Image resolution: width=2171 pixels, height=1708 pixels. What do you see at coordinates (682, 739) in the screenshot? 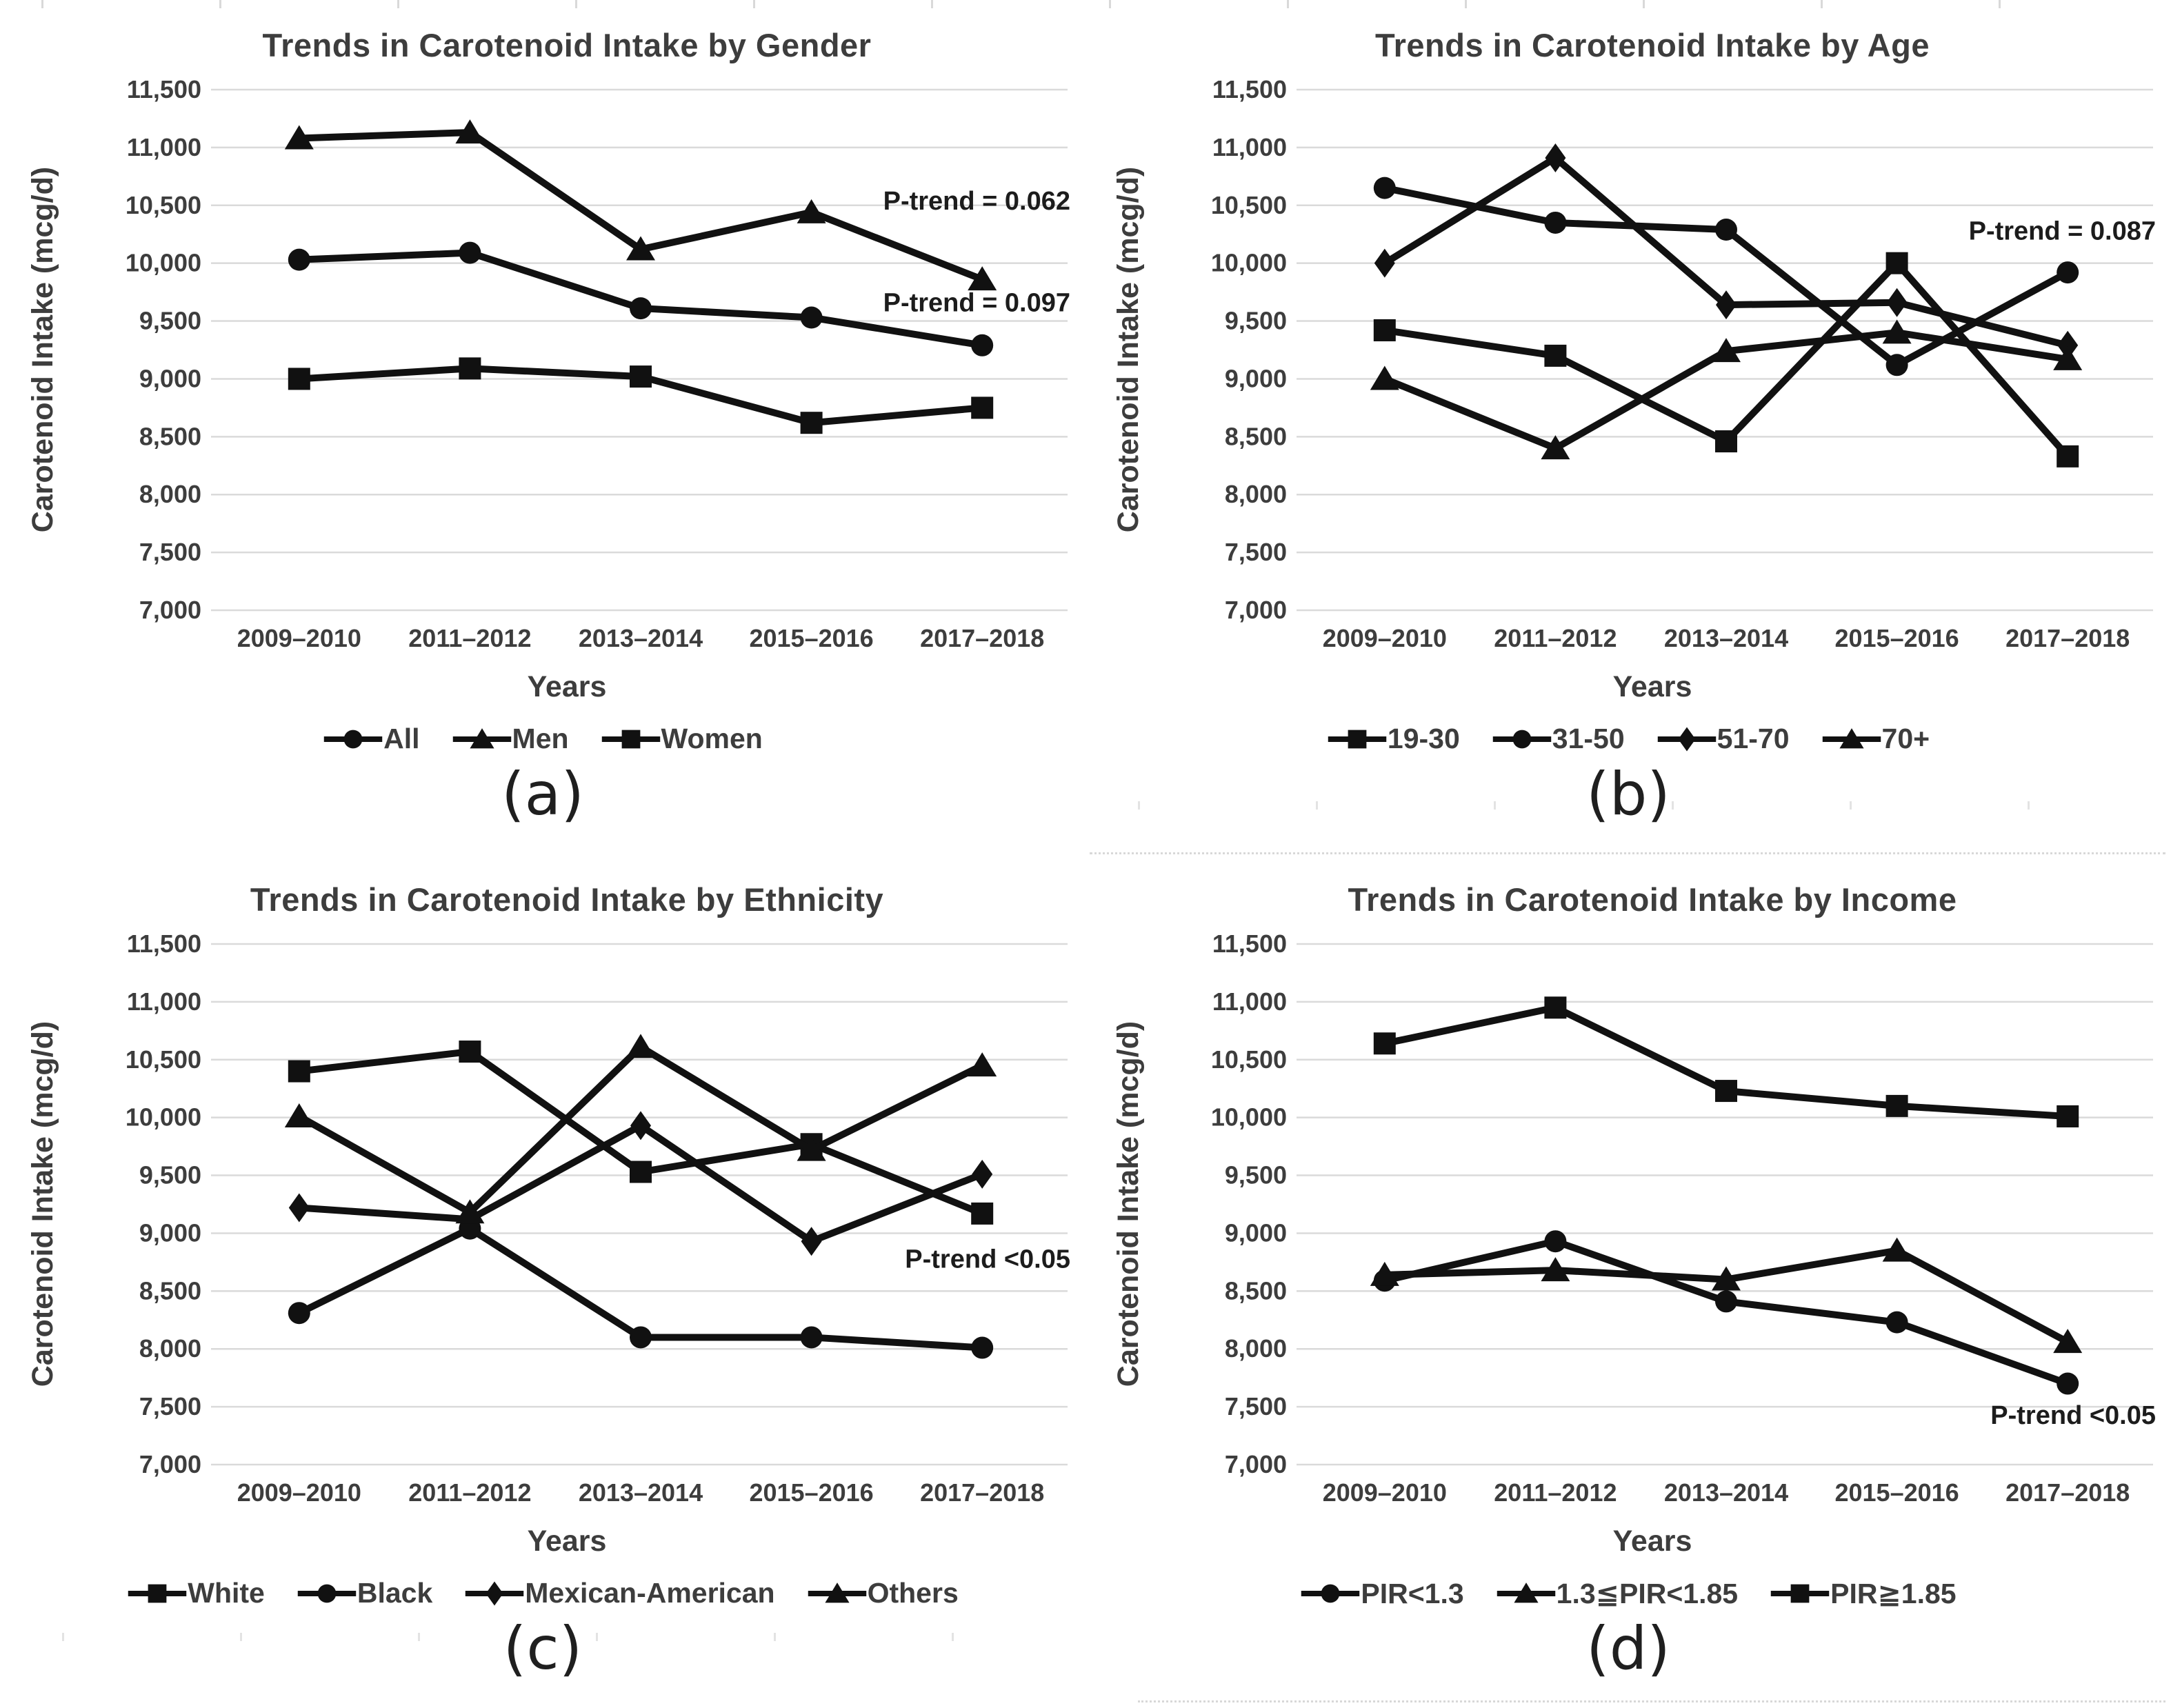
I see `legend-item-women: Women` at bounding box center [682, 739].